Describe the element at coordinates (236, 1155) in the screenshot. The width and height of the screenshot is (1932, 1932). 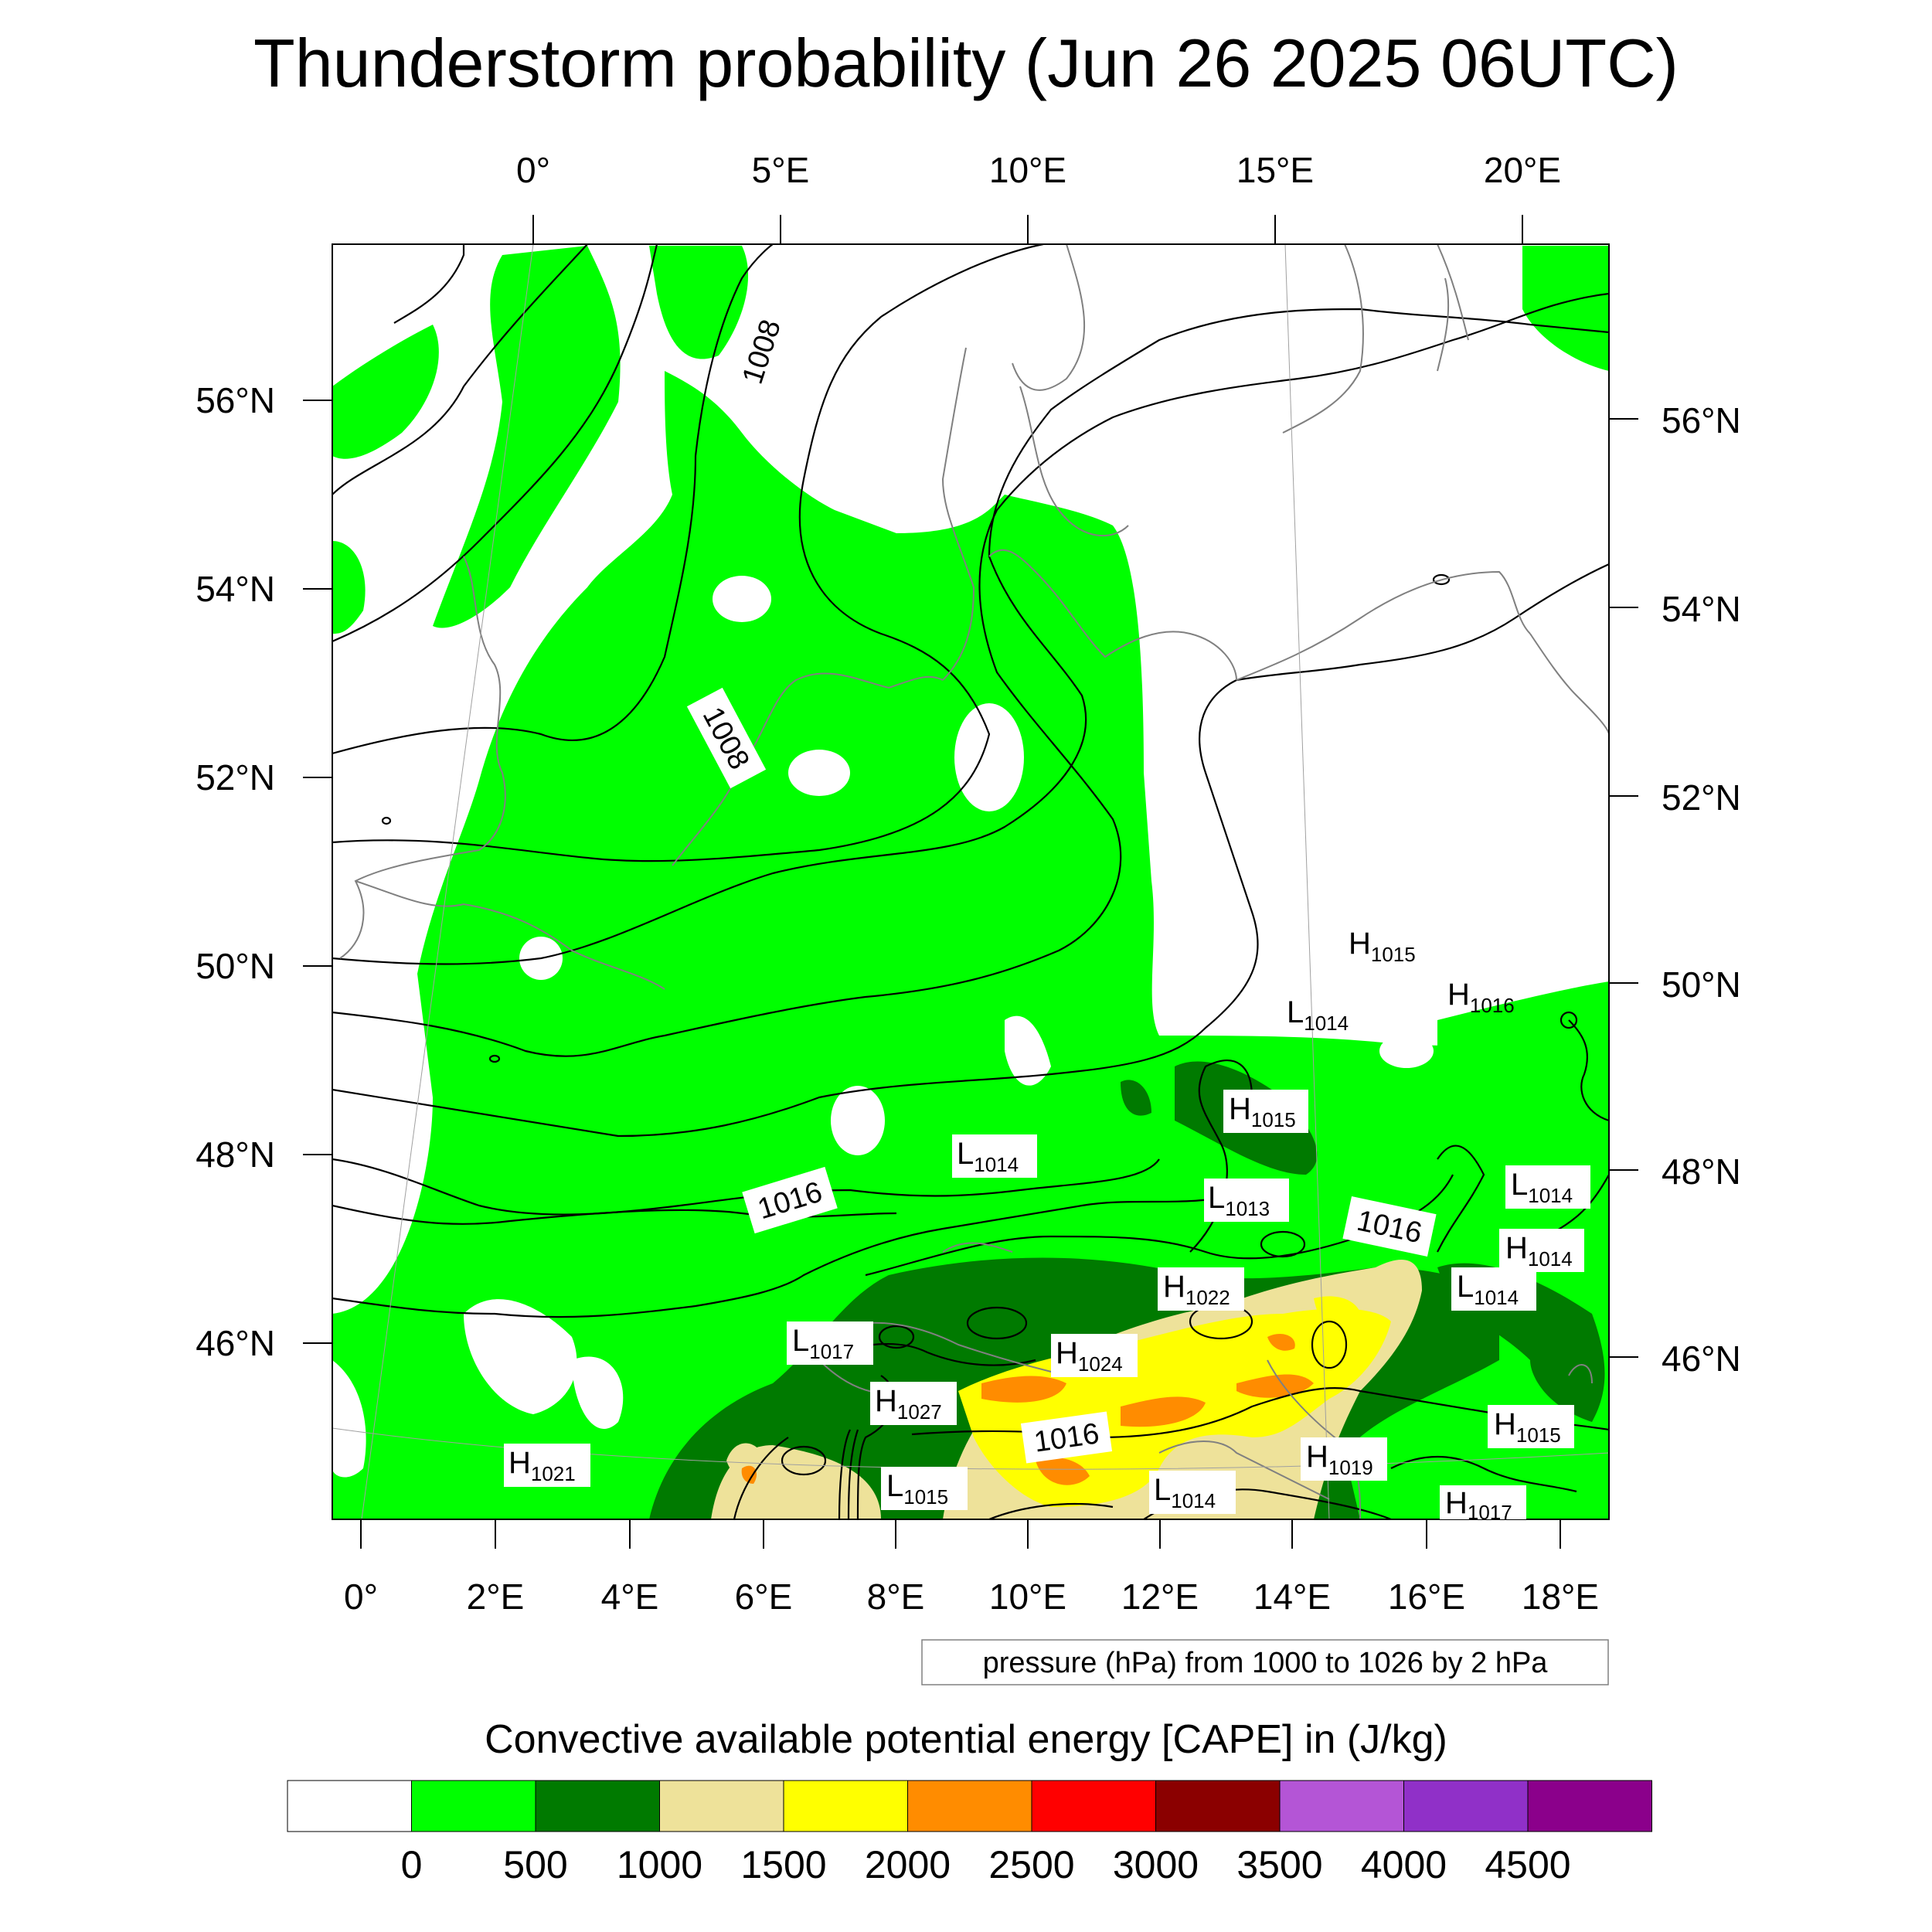
I see `left-lat-label: 48°N` at that location.